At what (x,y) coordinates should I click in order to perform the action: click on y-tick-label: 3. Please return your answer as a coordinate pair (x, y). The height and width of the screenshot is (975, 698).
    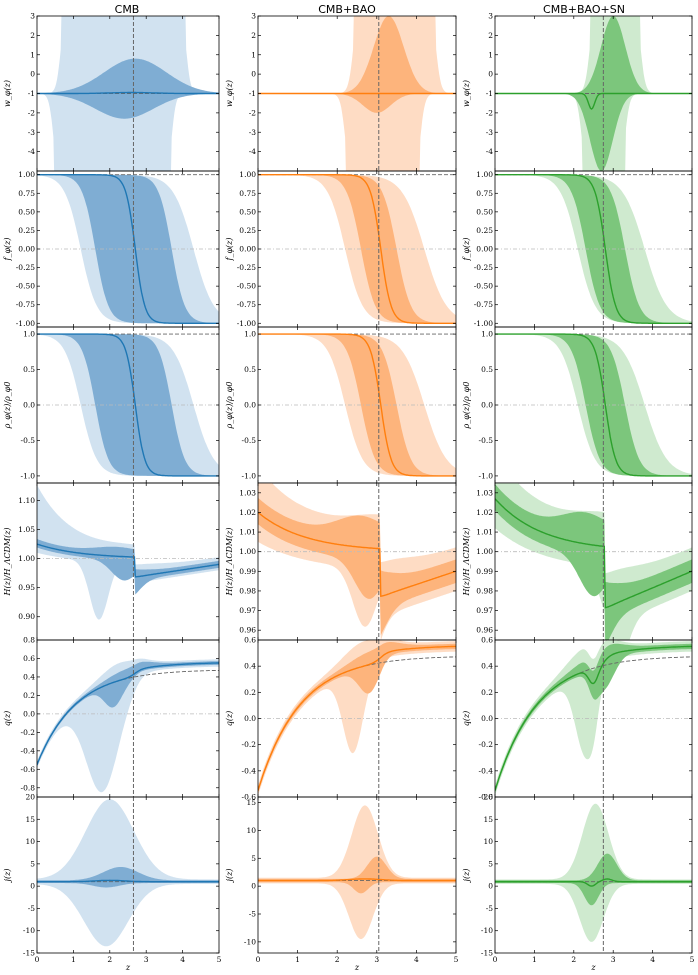
    Looking at the image, I should click on (32, 16).